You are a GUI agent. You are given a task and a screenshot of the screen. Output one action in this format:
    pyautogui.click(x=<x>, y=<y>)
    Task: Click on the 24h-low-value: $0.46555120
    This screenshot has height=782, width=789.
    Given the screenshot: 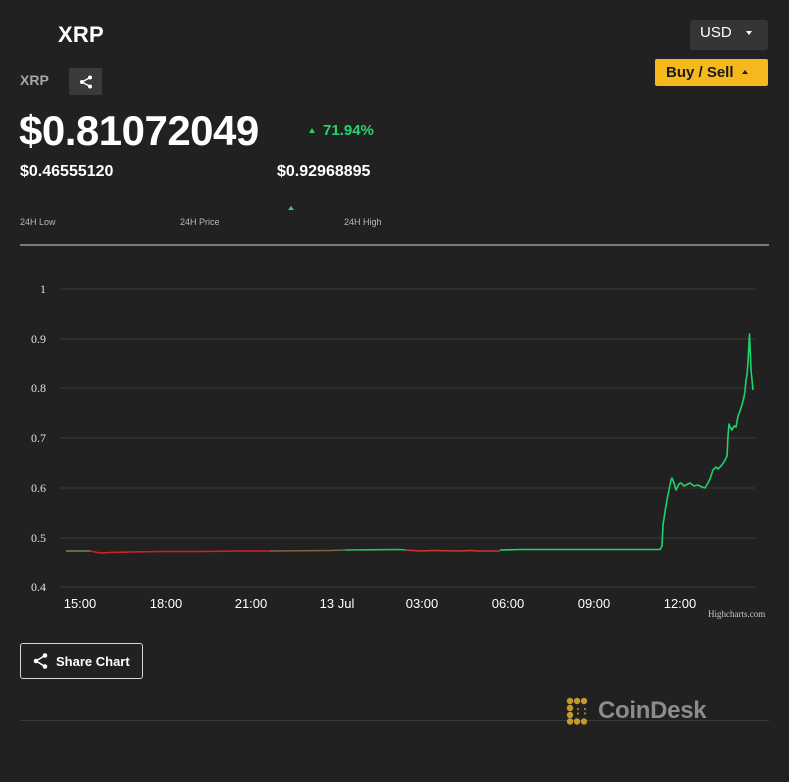 What is the action you would take?
    pyautogui.click(x=67, y=171)
    